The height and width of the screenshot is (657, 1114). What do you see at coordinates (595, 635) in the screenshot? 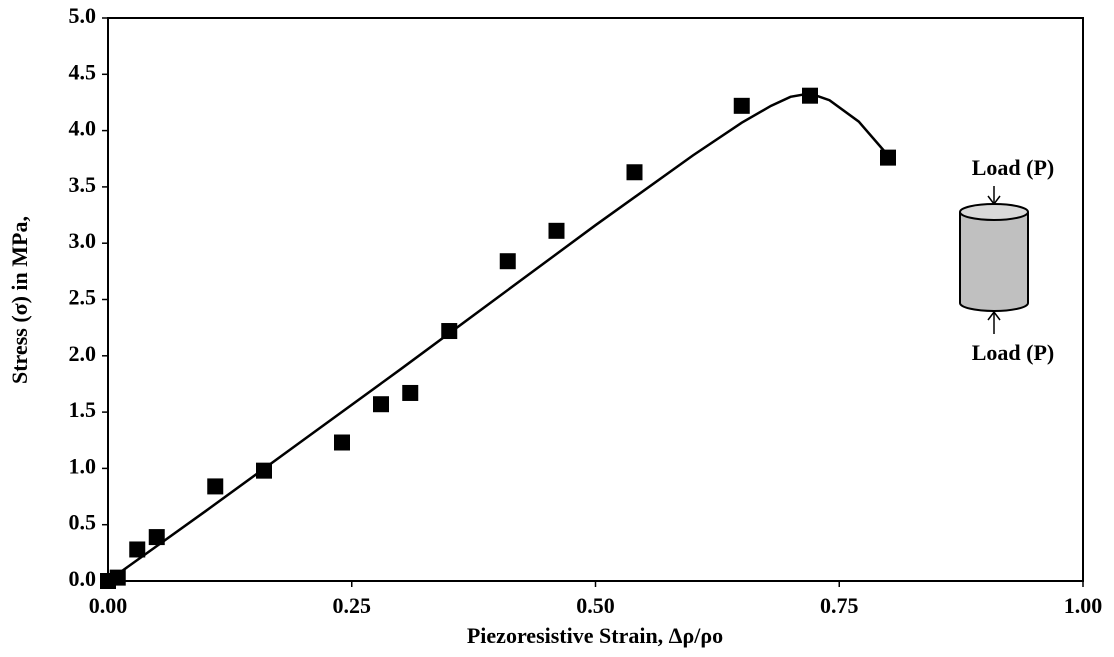
I see `x-axis-label: Piezoresistive Strain, Δρ/ρo` at bounding box center [595, 635].